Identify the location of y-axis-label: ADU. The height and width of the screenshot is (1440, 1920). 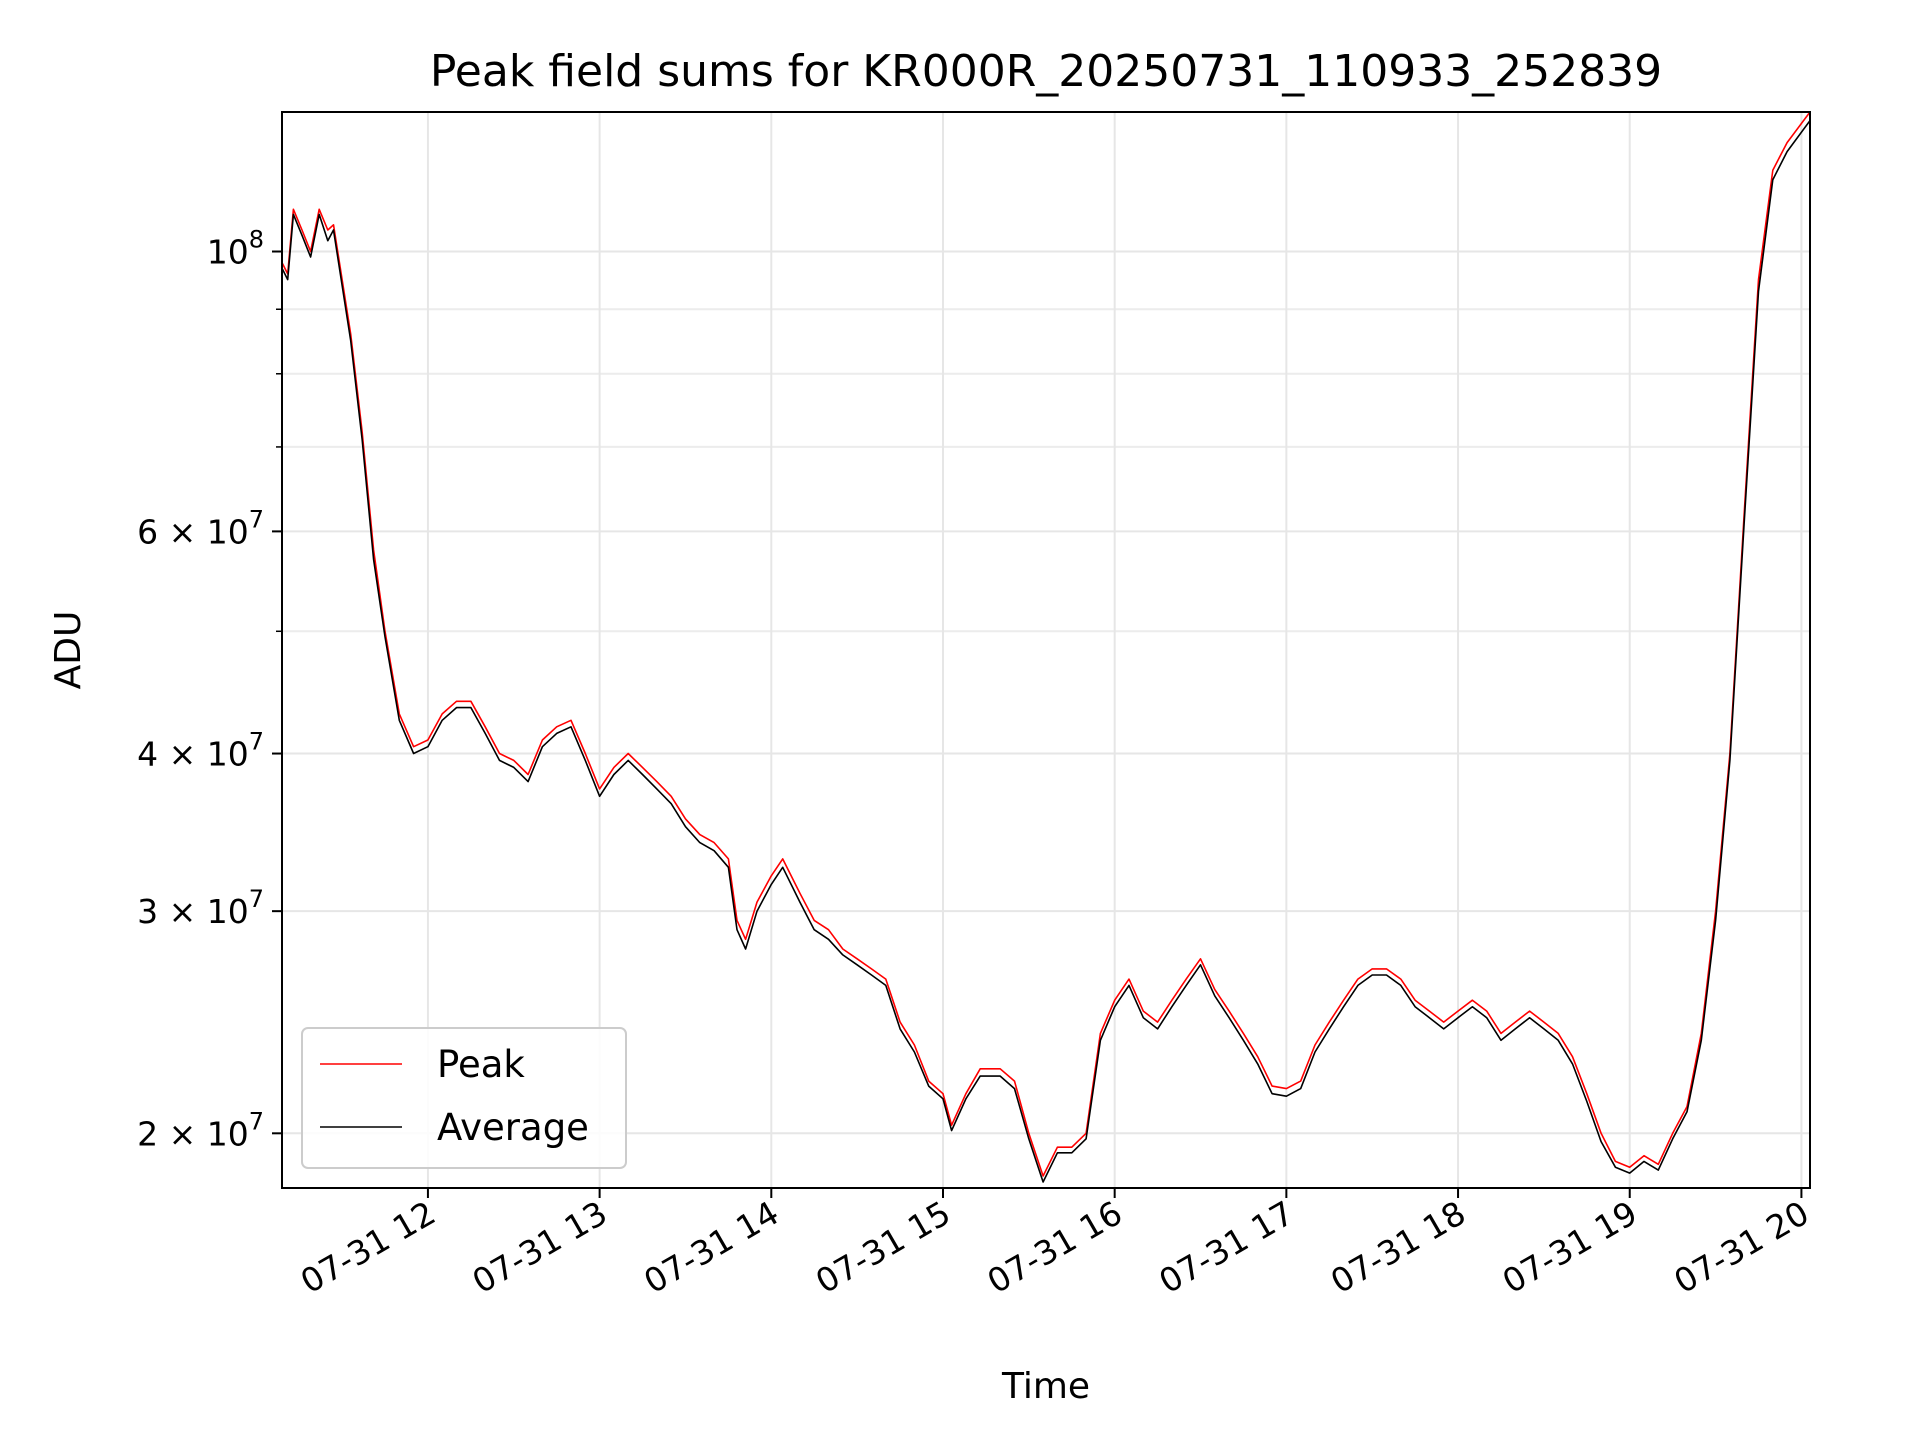
(68, 650).